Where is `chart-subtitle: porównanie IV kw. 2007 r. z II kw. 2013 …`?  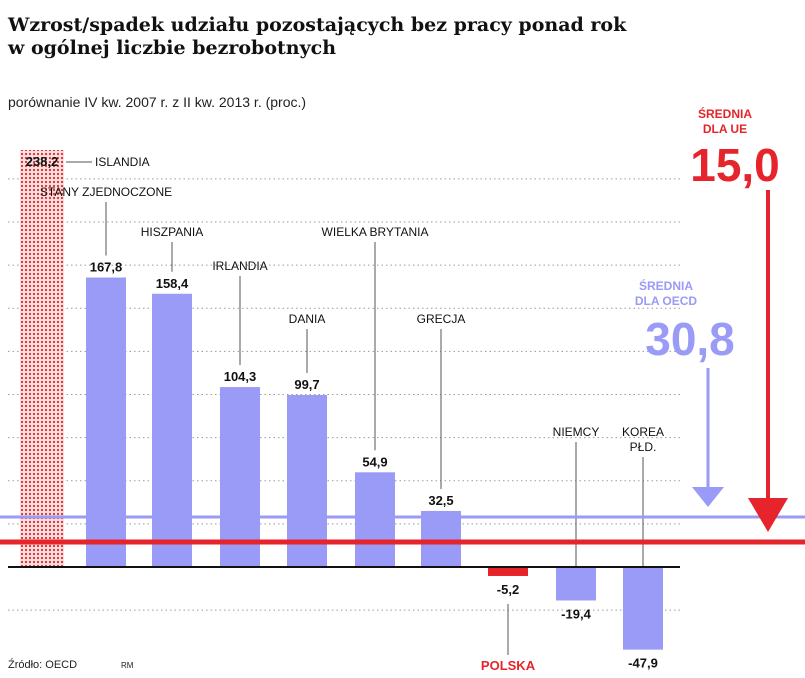 chart-subtitle: porównanie IV kw. 2007 r. z II kw. 2013 … is located at coordinates (157, 102).